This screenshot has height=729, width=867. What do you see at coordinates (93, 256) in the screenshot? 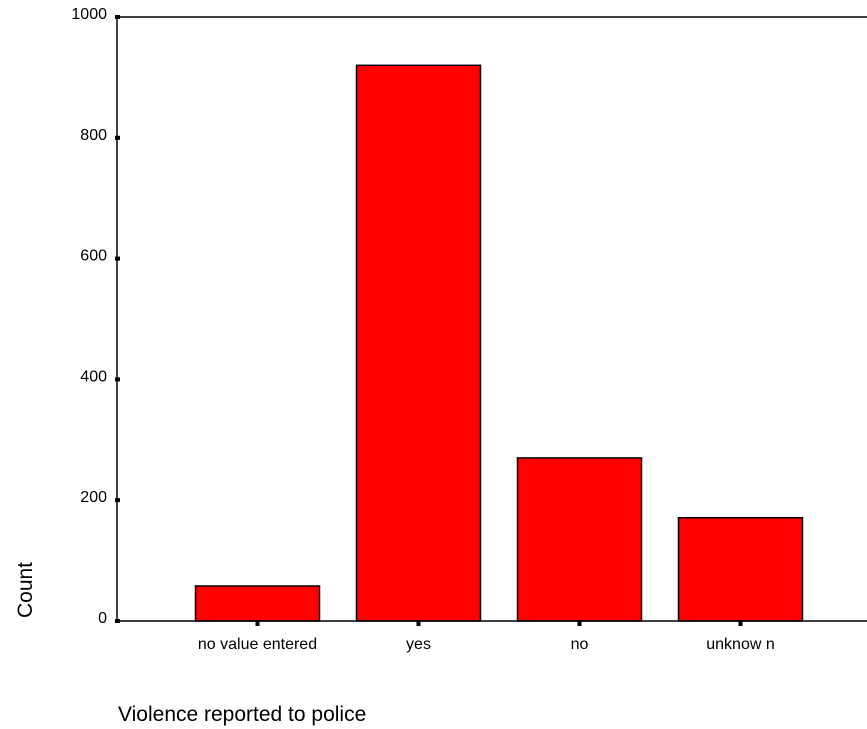
I see `y-tick-label: 600` at bounding box center [93, 256].